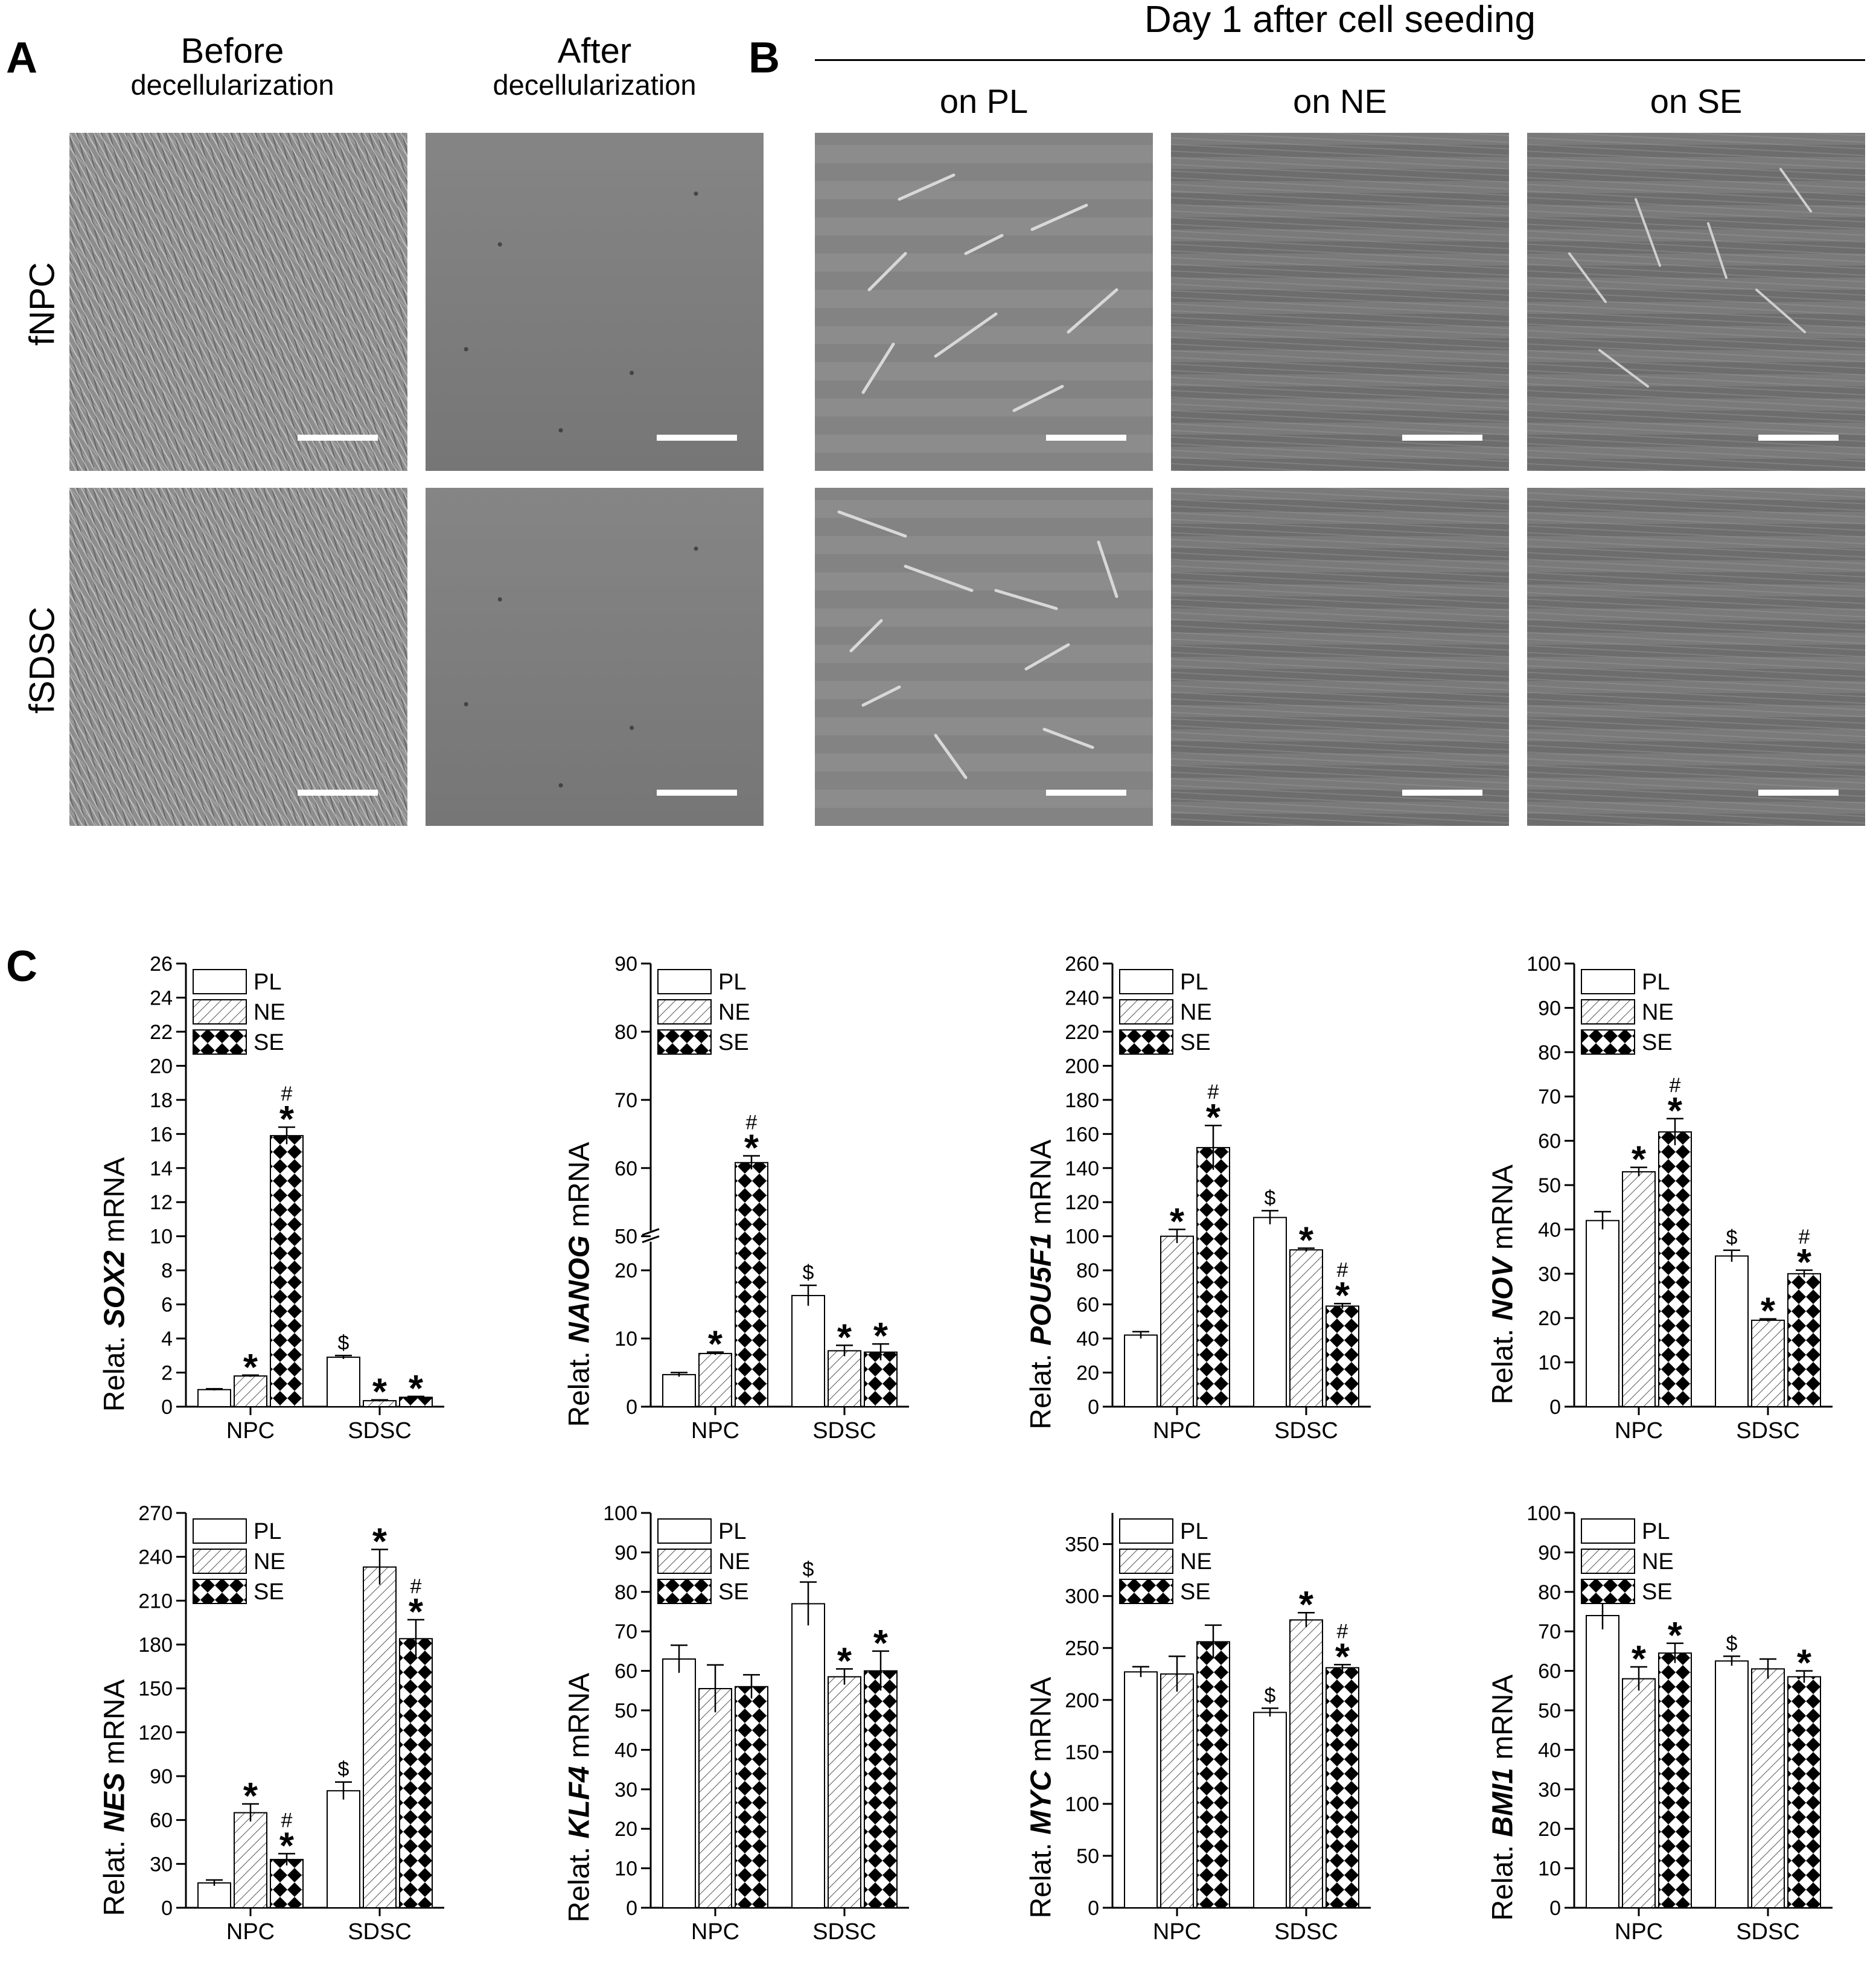  I want to click on y-tick-label: 8, so click(167, 1270).